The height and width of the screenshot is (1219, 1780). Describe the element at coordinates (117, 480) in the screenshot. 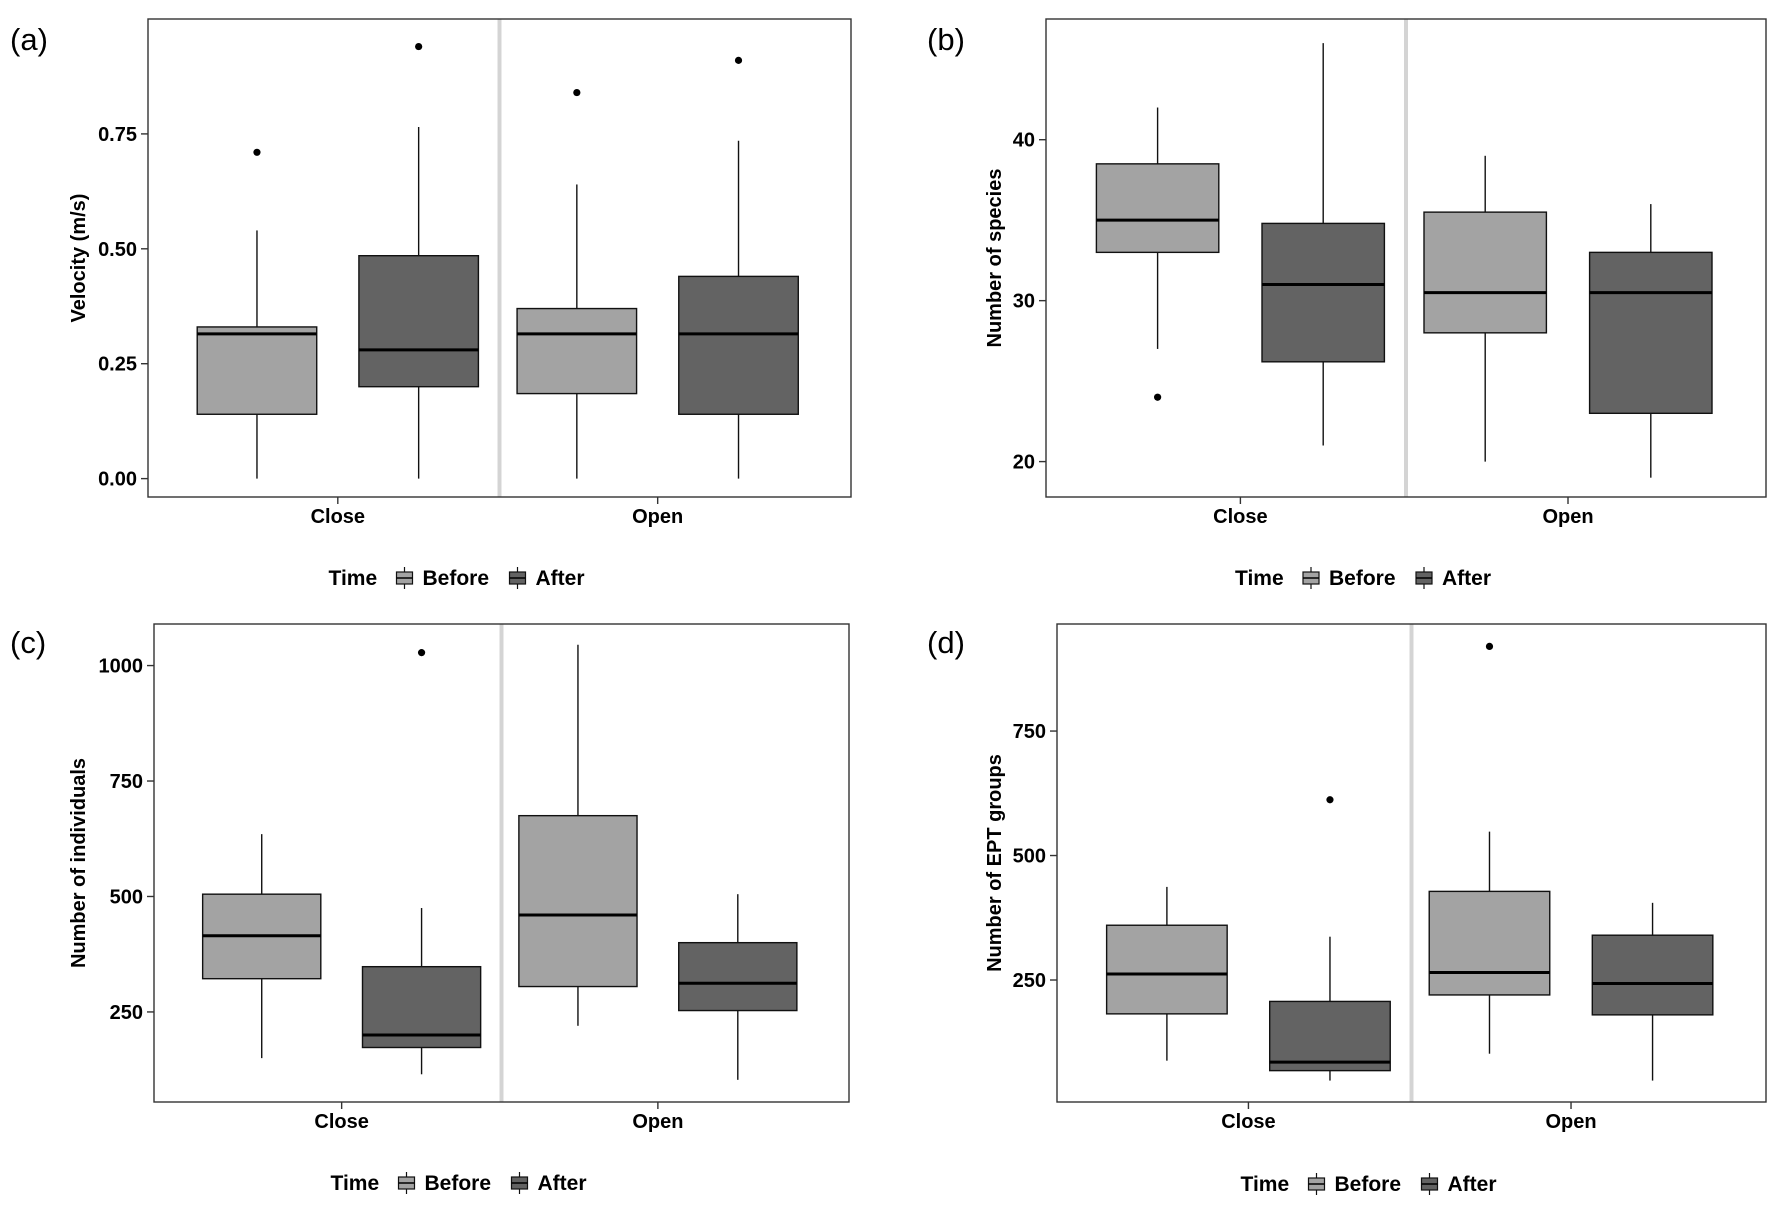

I see `y-tick-label: 0.00` at that location.